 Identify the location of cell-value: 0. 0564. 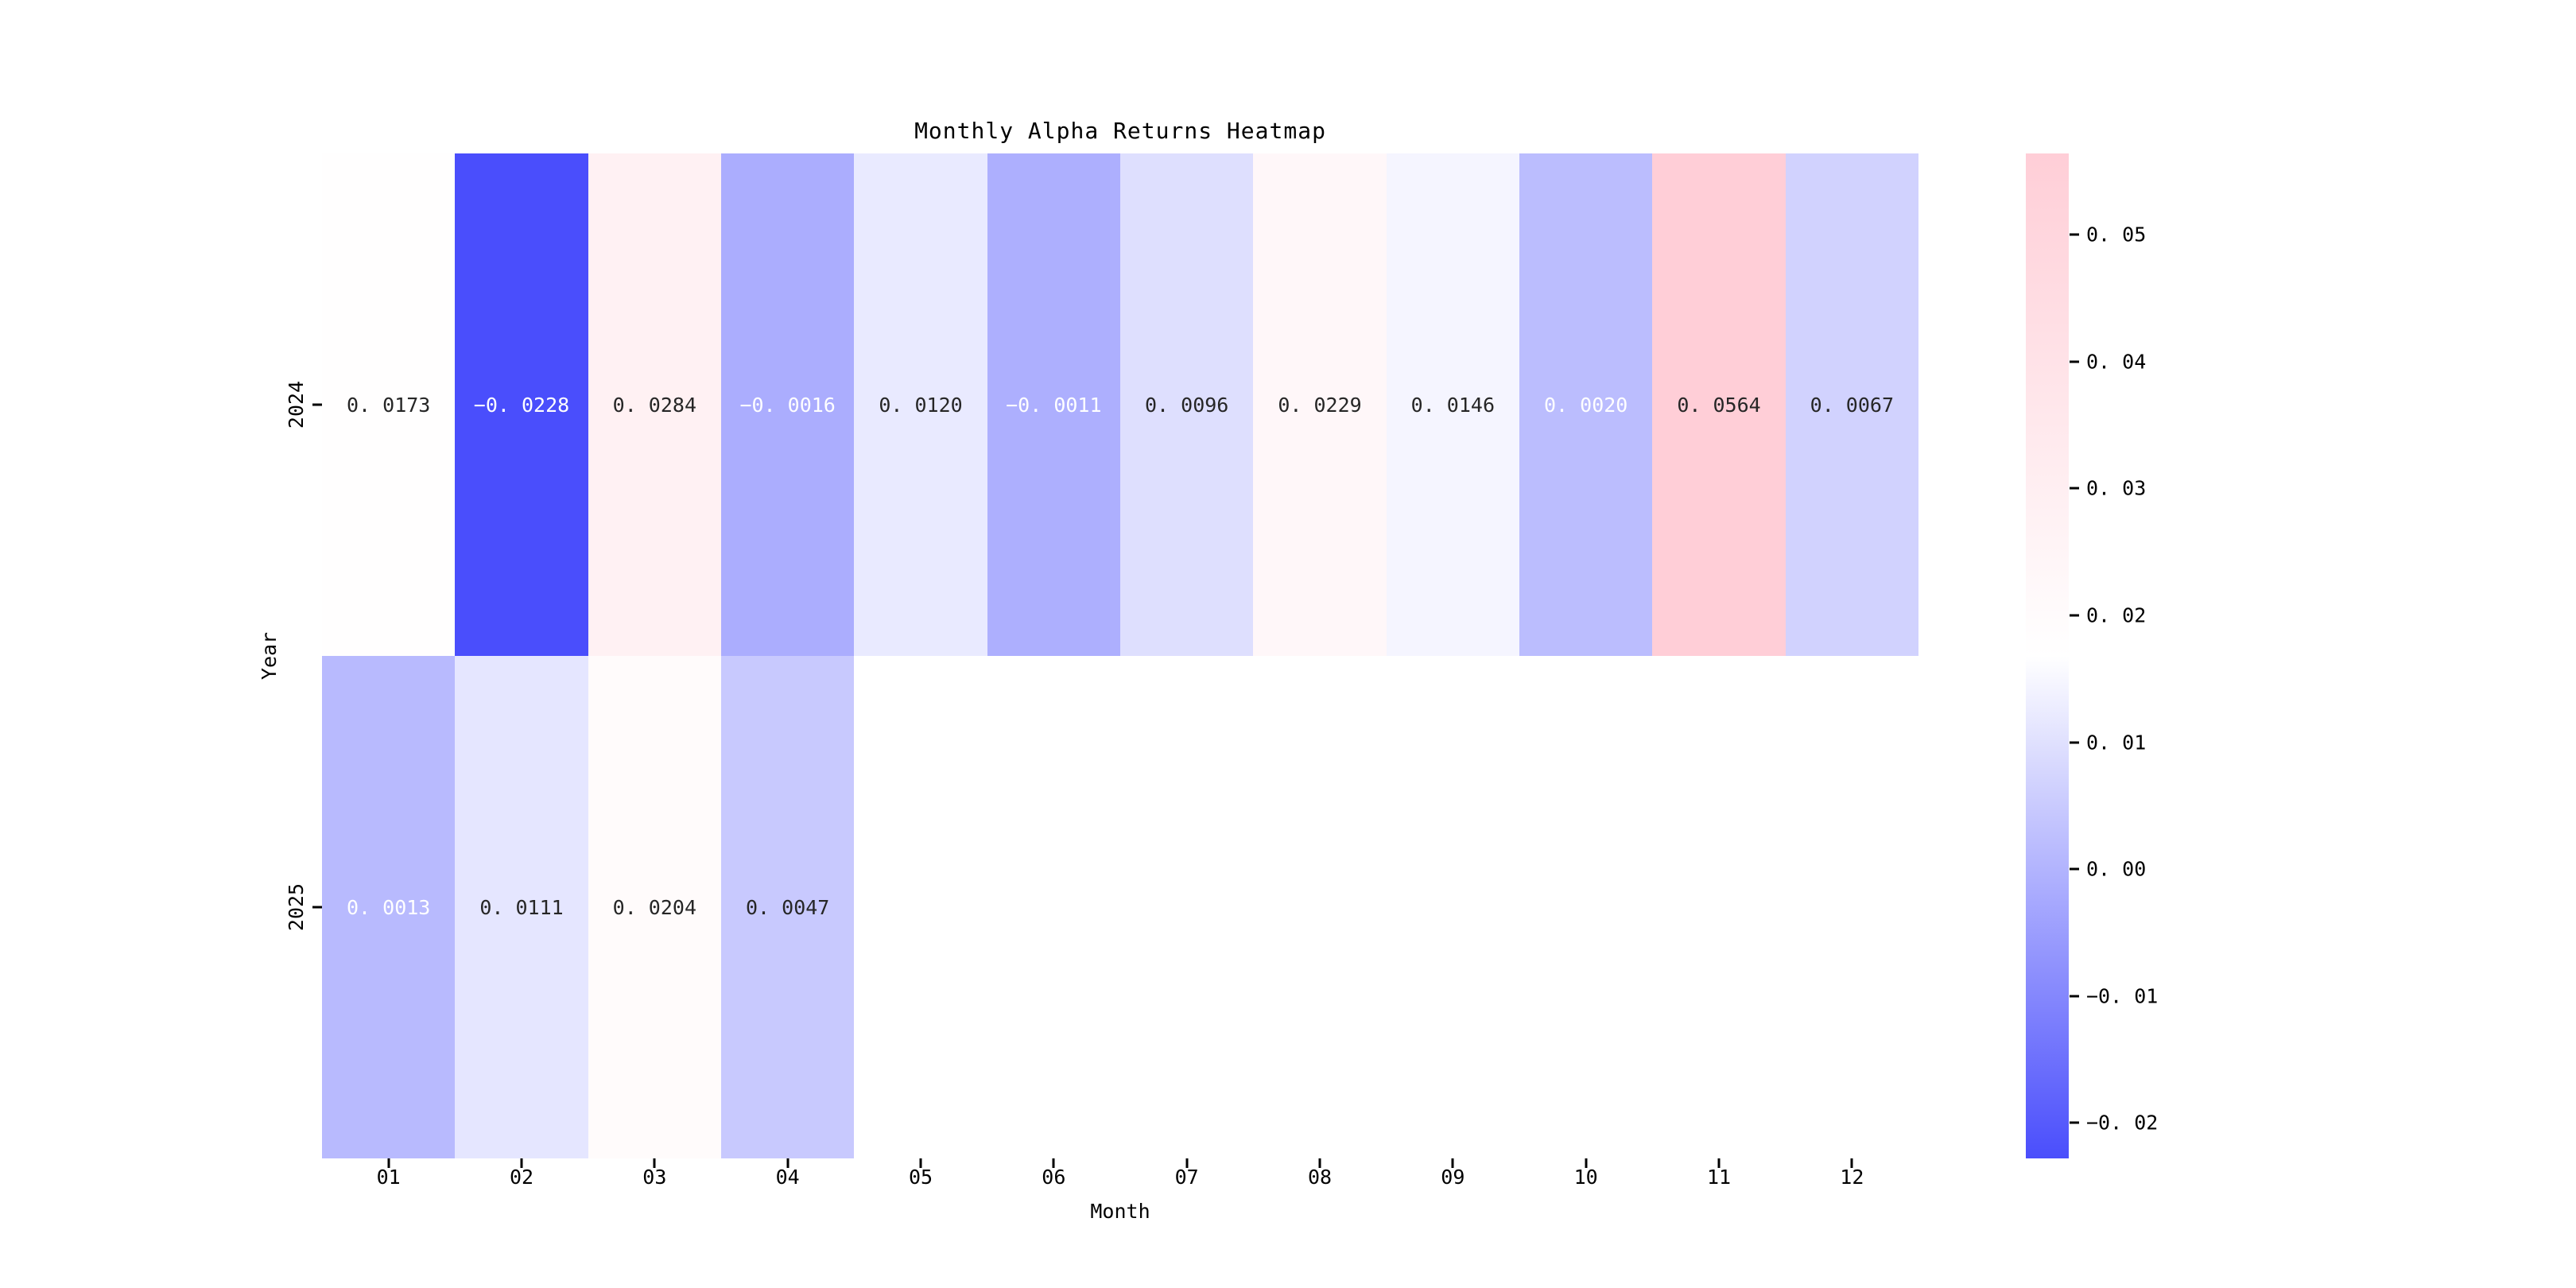
(1719, 405).